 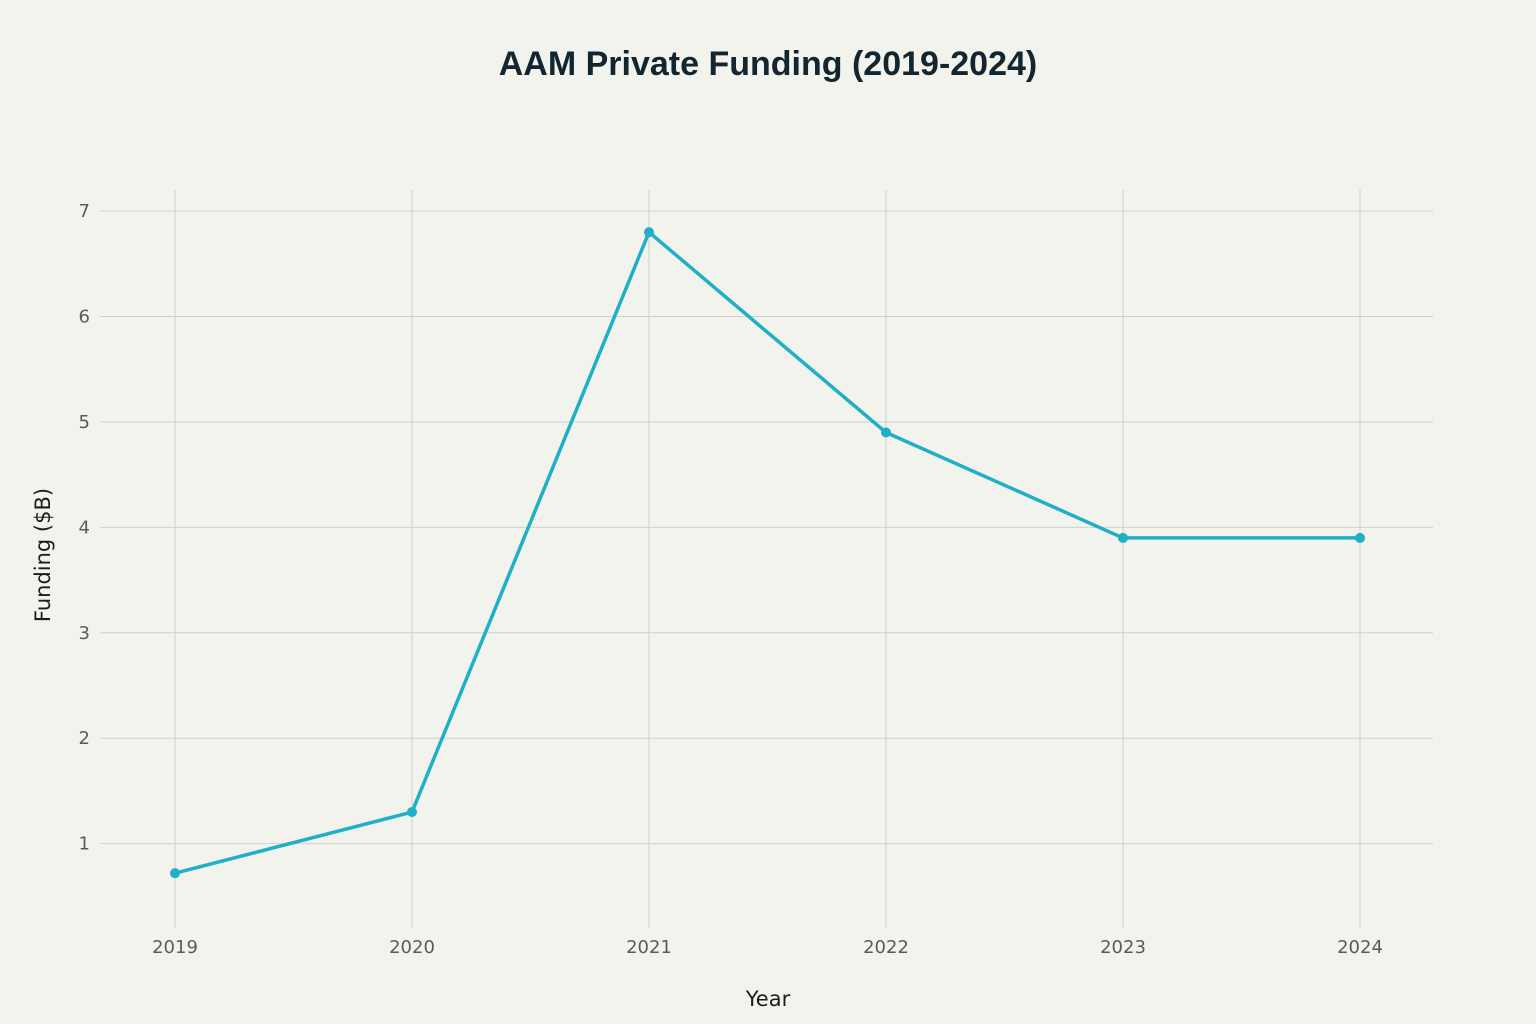 I want to click on y-tick-label: 4, so click(x=84, y=527).